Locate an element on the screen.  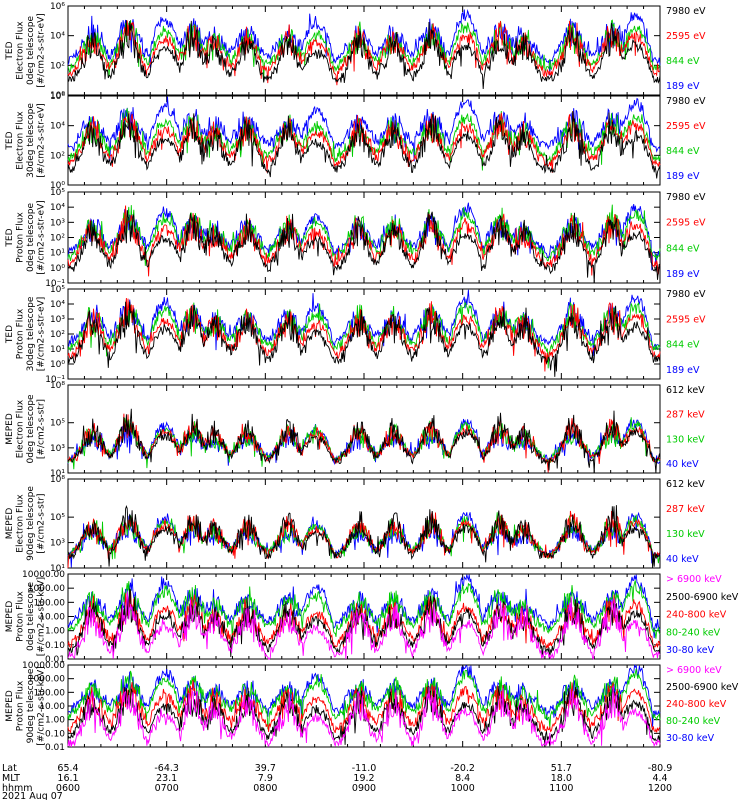
y-tick-label: 10⁸ is located at coordinates (57, 386).